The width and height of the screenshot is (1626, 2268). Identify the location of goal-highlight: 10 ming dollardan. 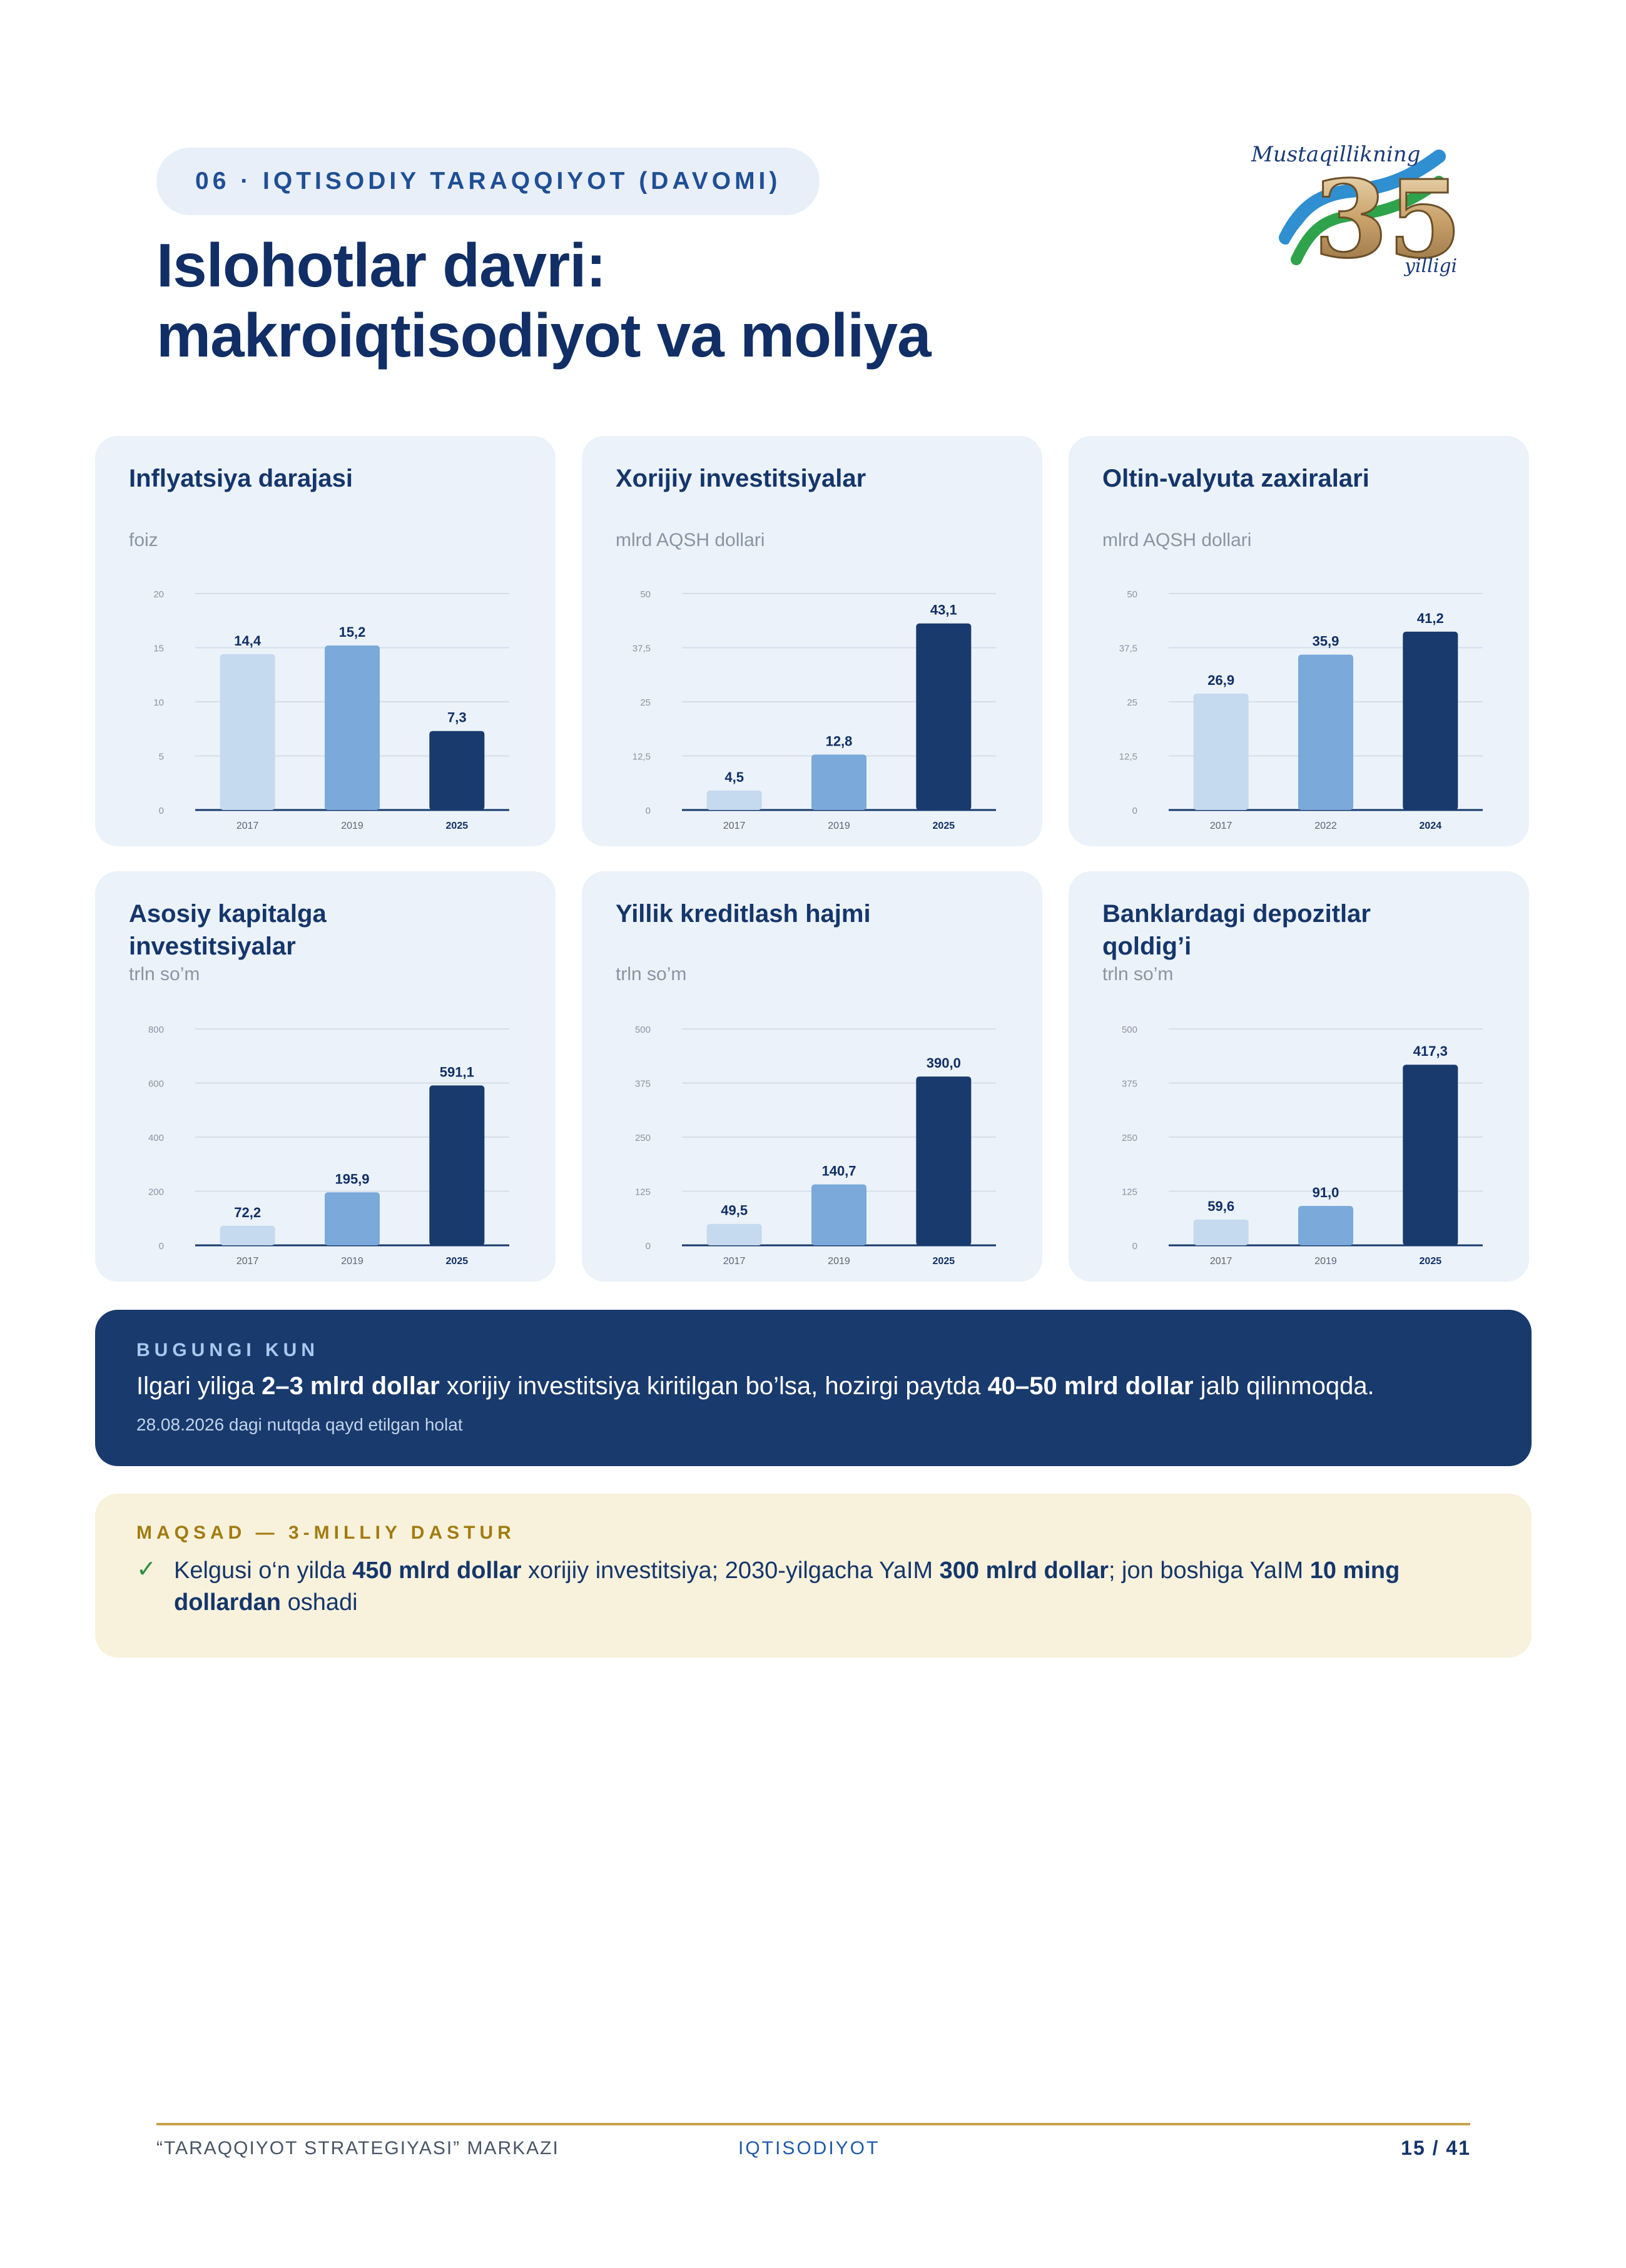
(787, 1586).